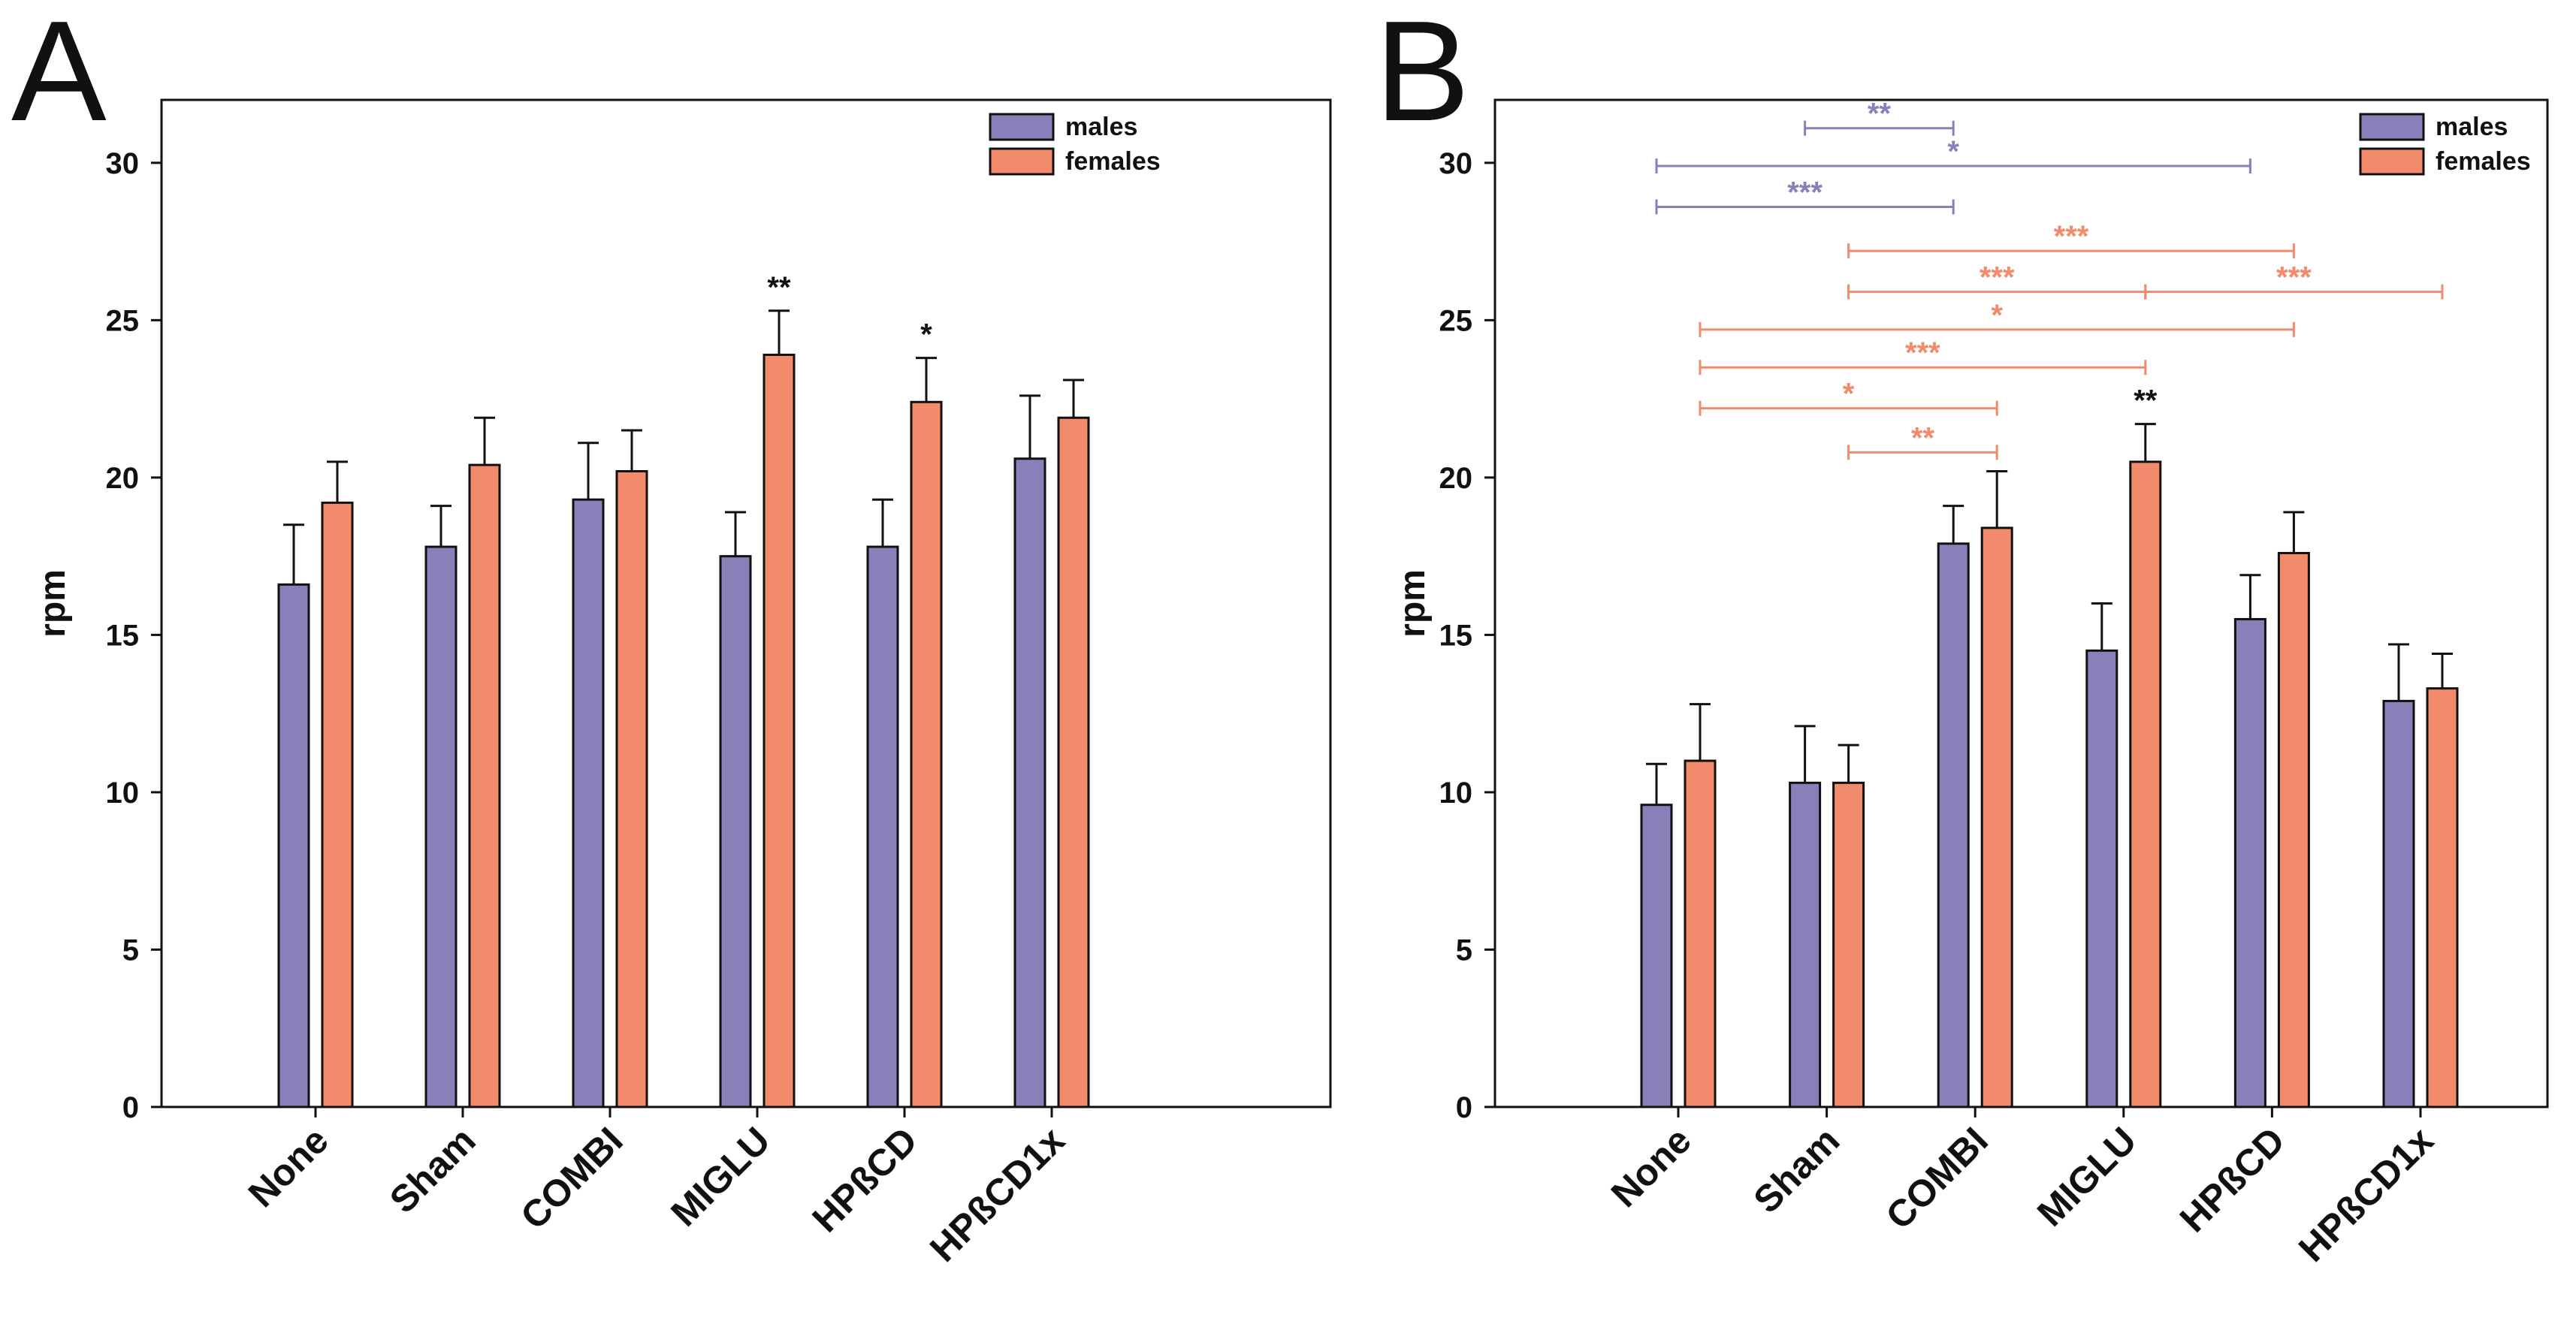 This screenshot has width=2576, height=1324. I want to click on panel-letter: A, so click(59, 75).